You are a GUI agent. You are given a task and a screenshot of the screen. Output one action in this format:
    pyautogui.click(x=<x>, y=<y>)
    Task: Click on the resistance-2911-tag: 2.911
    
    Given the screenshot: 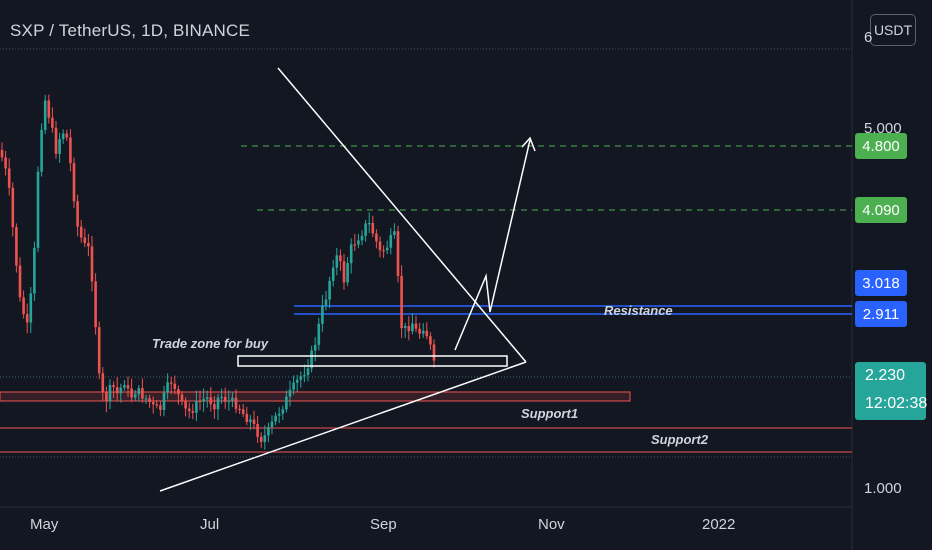 What is the action you would take?
    pyautogui.click(x=881, y=314)
    